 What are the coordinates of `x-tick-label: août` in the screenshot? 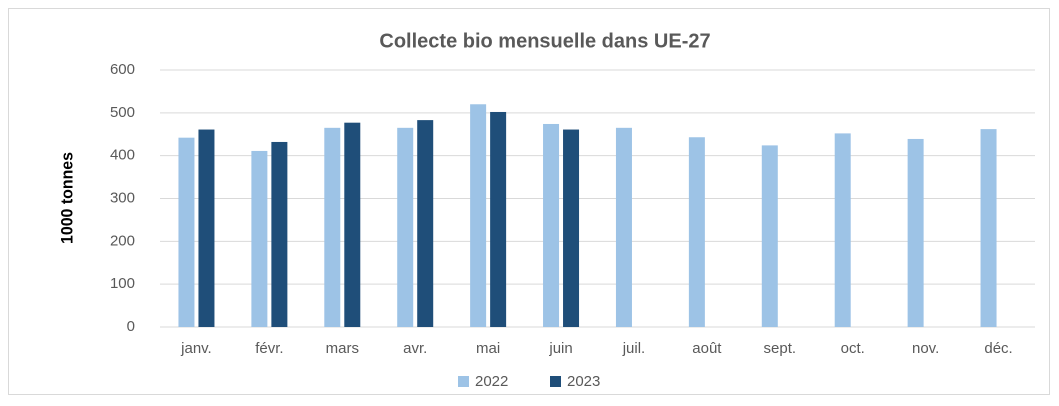 It's located at (707, 348).